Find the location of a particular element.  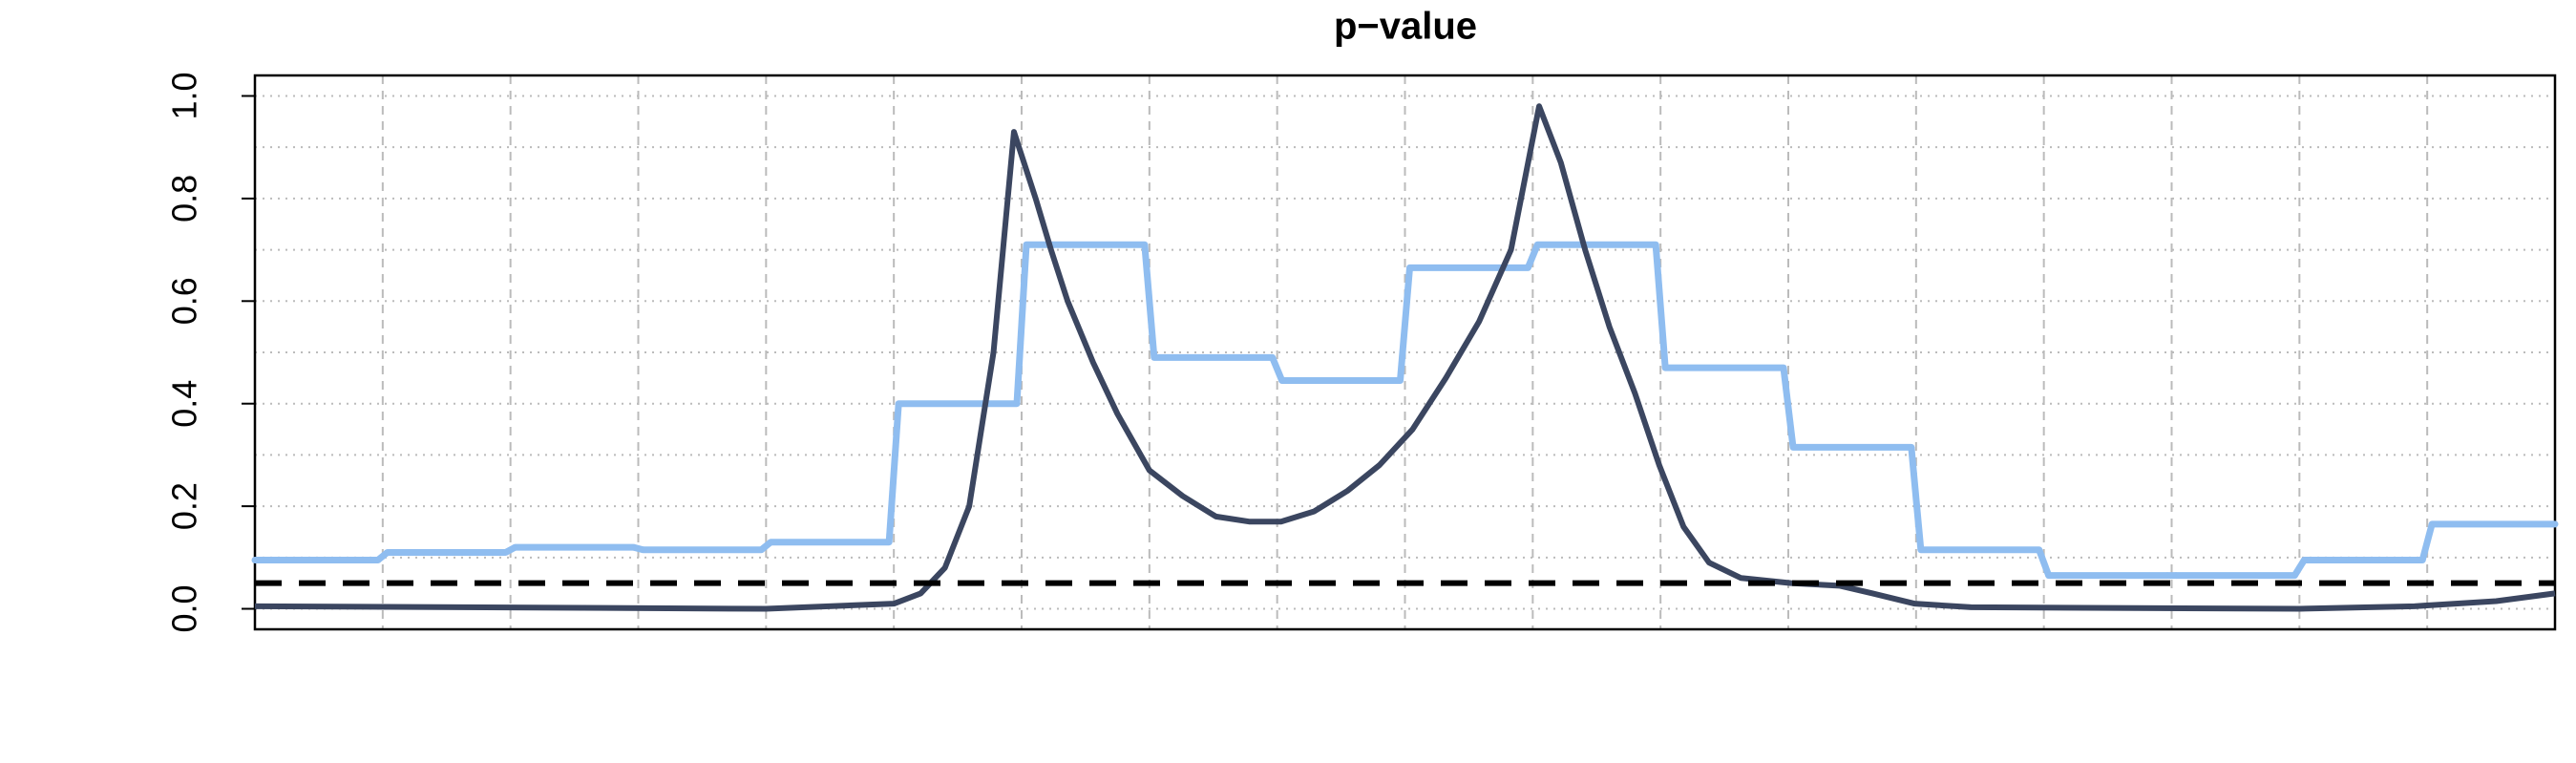

y-tick-label: 0.8 is located at coordinates (184, 199).